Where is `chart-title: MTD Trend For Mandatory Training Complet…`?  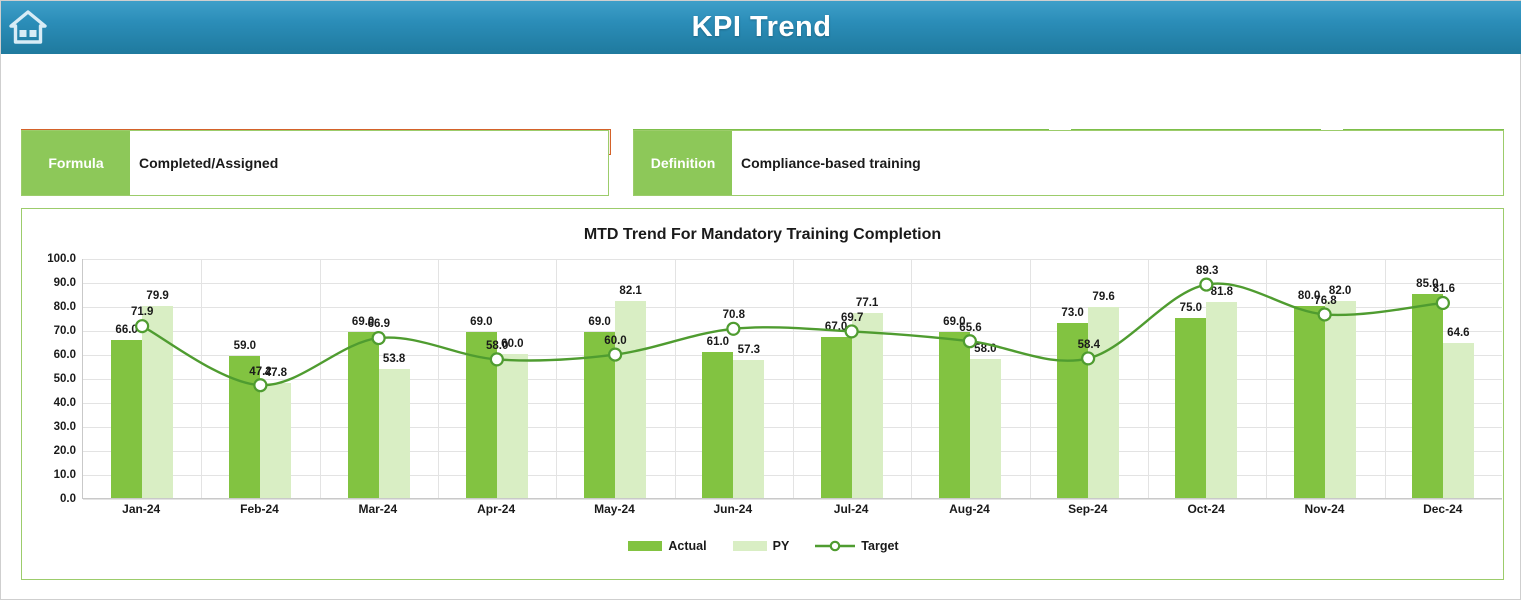
chart-title: MTD Trend For Mandatory Training Complet… is located at coordinates (762, 234).